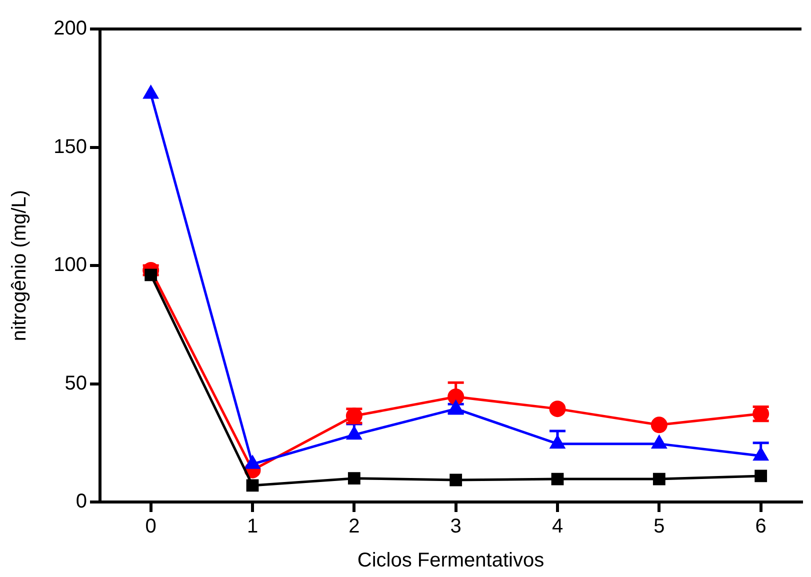  Describe the element at coordinates (81, 501) in the screenshot. I see `y-tick-label: 0` at that location.